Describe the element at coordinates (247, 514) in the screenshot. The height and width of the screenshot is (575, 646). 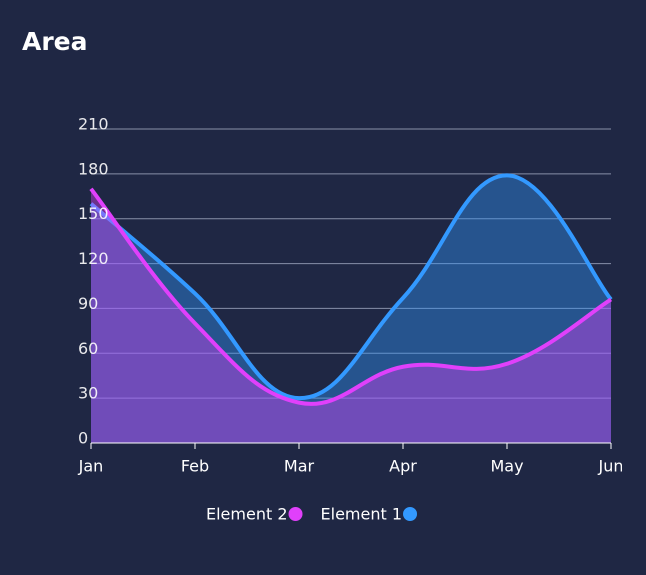
I see `legend-label: Element 2` at that location.